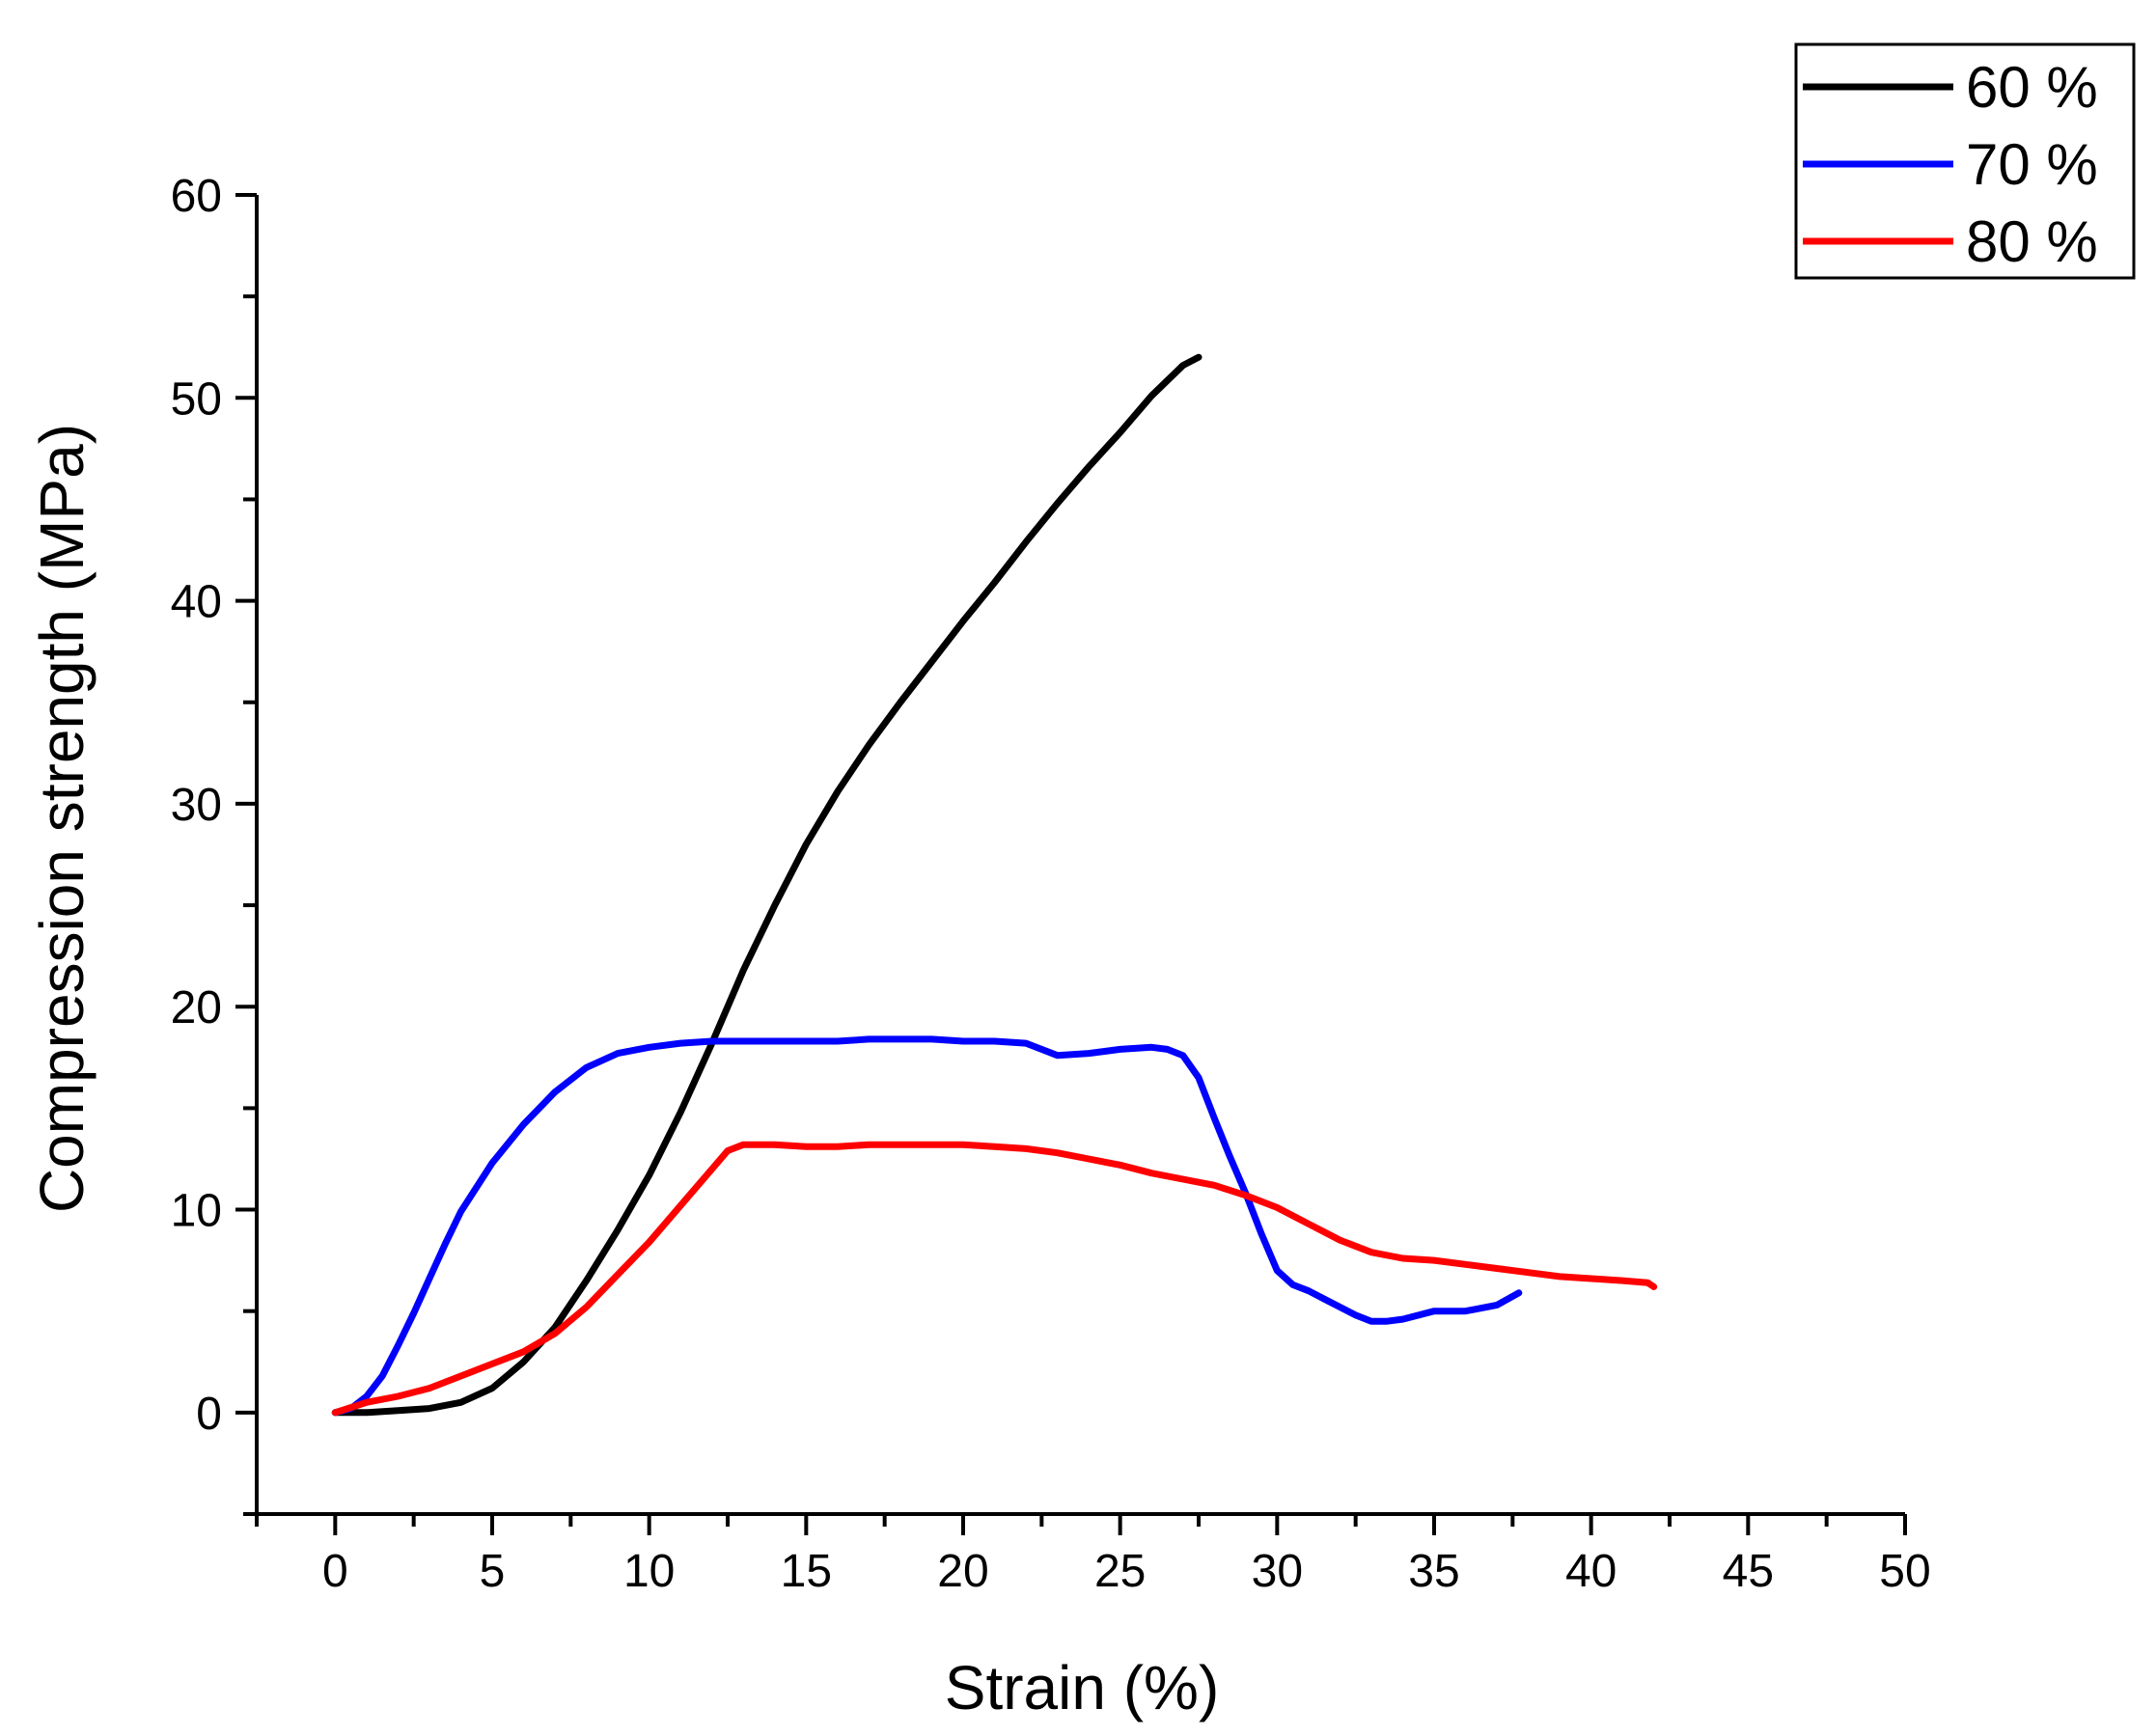 The width and height of the screenshot is (2156, 1736). What do you see at coordinates (196, 603) in the screenshot?
I see `y-tick-label: 40` at bounding box center [196, 603].